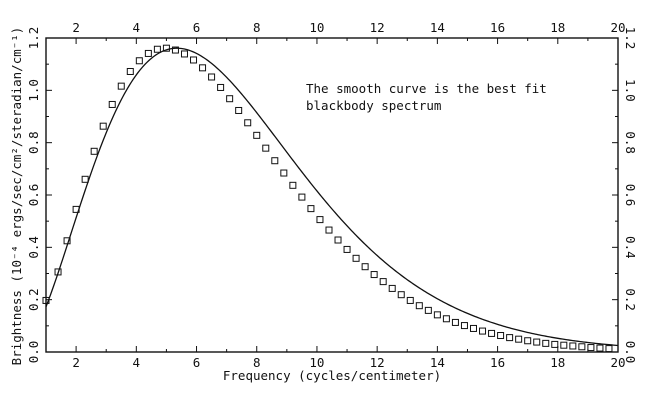 This screenshot has width=660, height=400. Describe the element at coordinates (137, 27) in the screenshot. I see `x-tick-label-top: 4` at that location.